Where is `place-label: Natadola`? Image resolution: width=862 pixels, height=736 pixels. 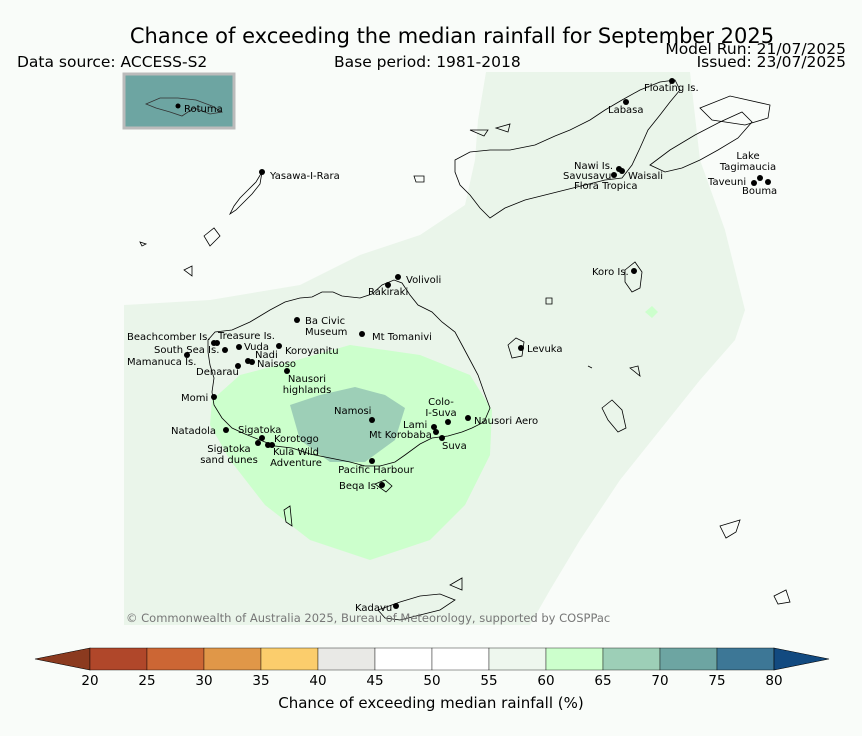
place-label: Natadola is located at coordinates (193, 431).